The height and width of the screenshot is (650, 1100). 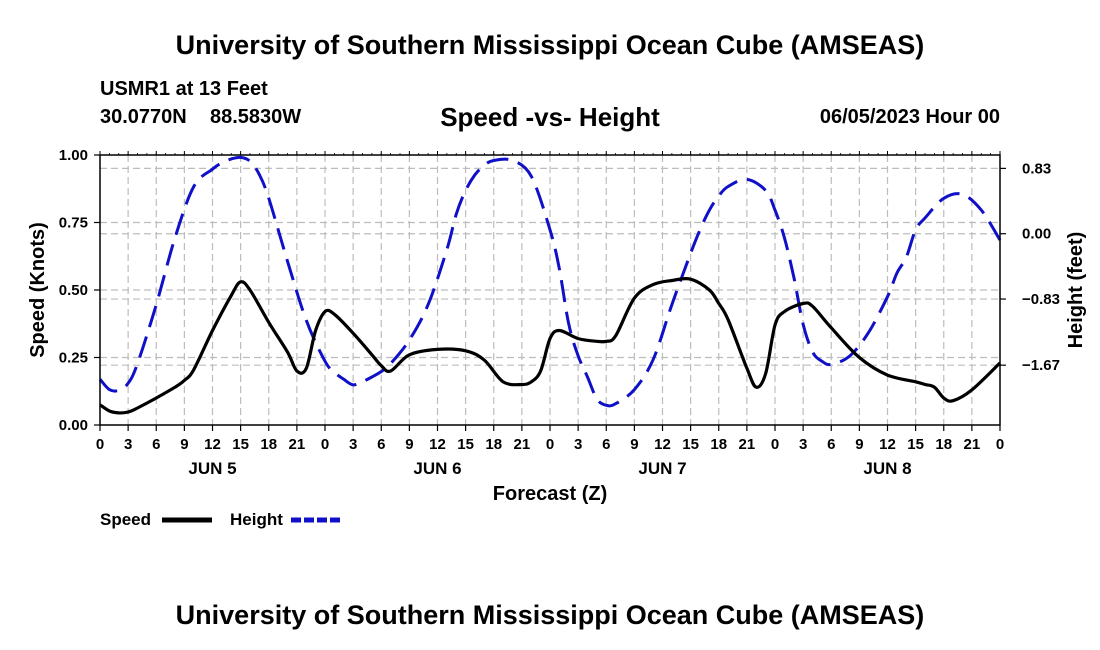 What do you see at coordinates (662, 468) in the screenshot?
I see `x-day-label: JUN 7` at bounding box center [662, 468].